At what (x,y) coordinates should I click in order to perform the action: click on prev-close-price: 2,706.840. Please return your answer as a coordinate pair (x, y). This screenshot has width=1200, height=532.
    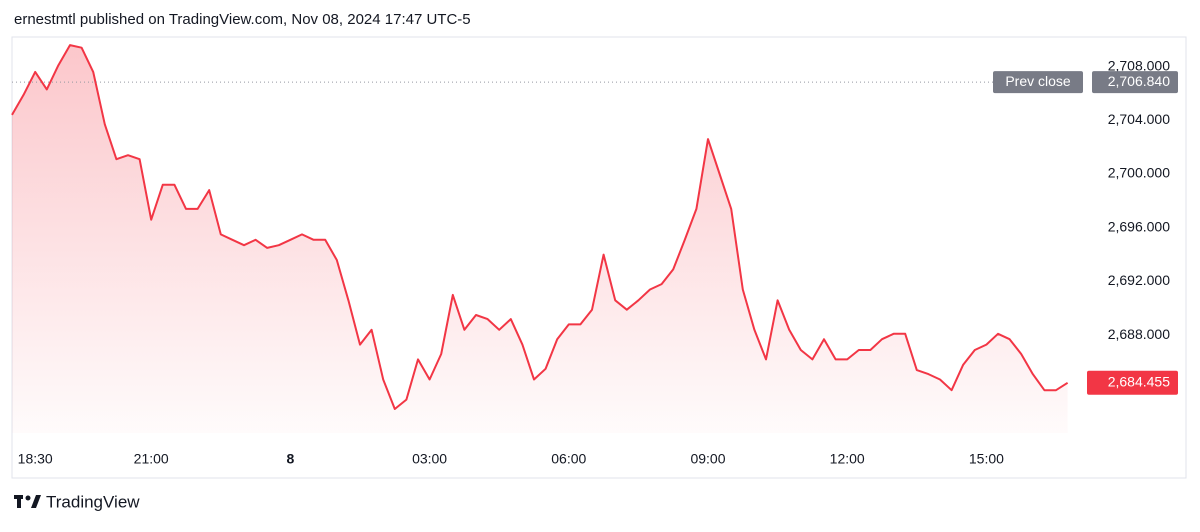
    Looking at the image, I should click on (1139, 81).